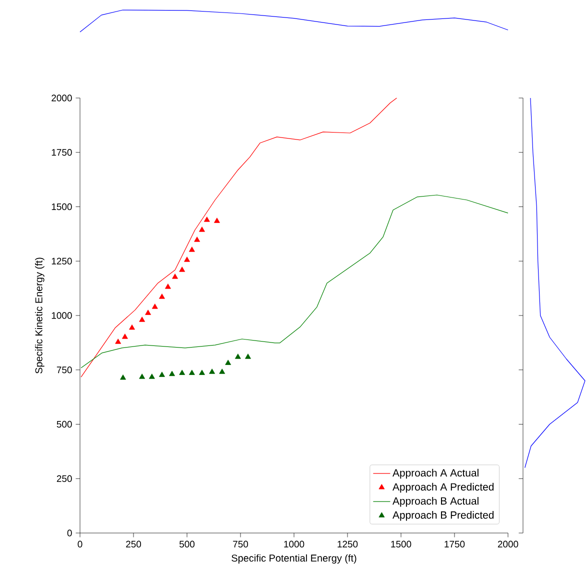  What do you see at coordinates (62, 315) in the screenshot?
I see `y-tick-label: 1000` at bounding box center [62, 315].